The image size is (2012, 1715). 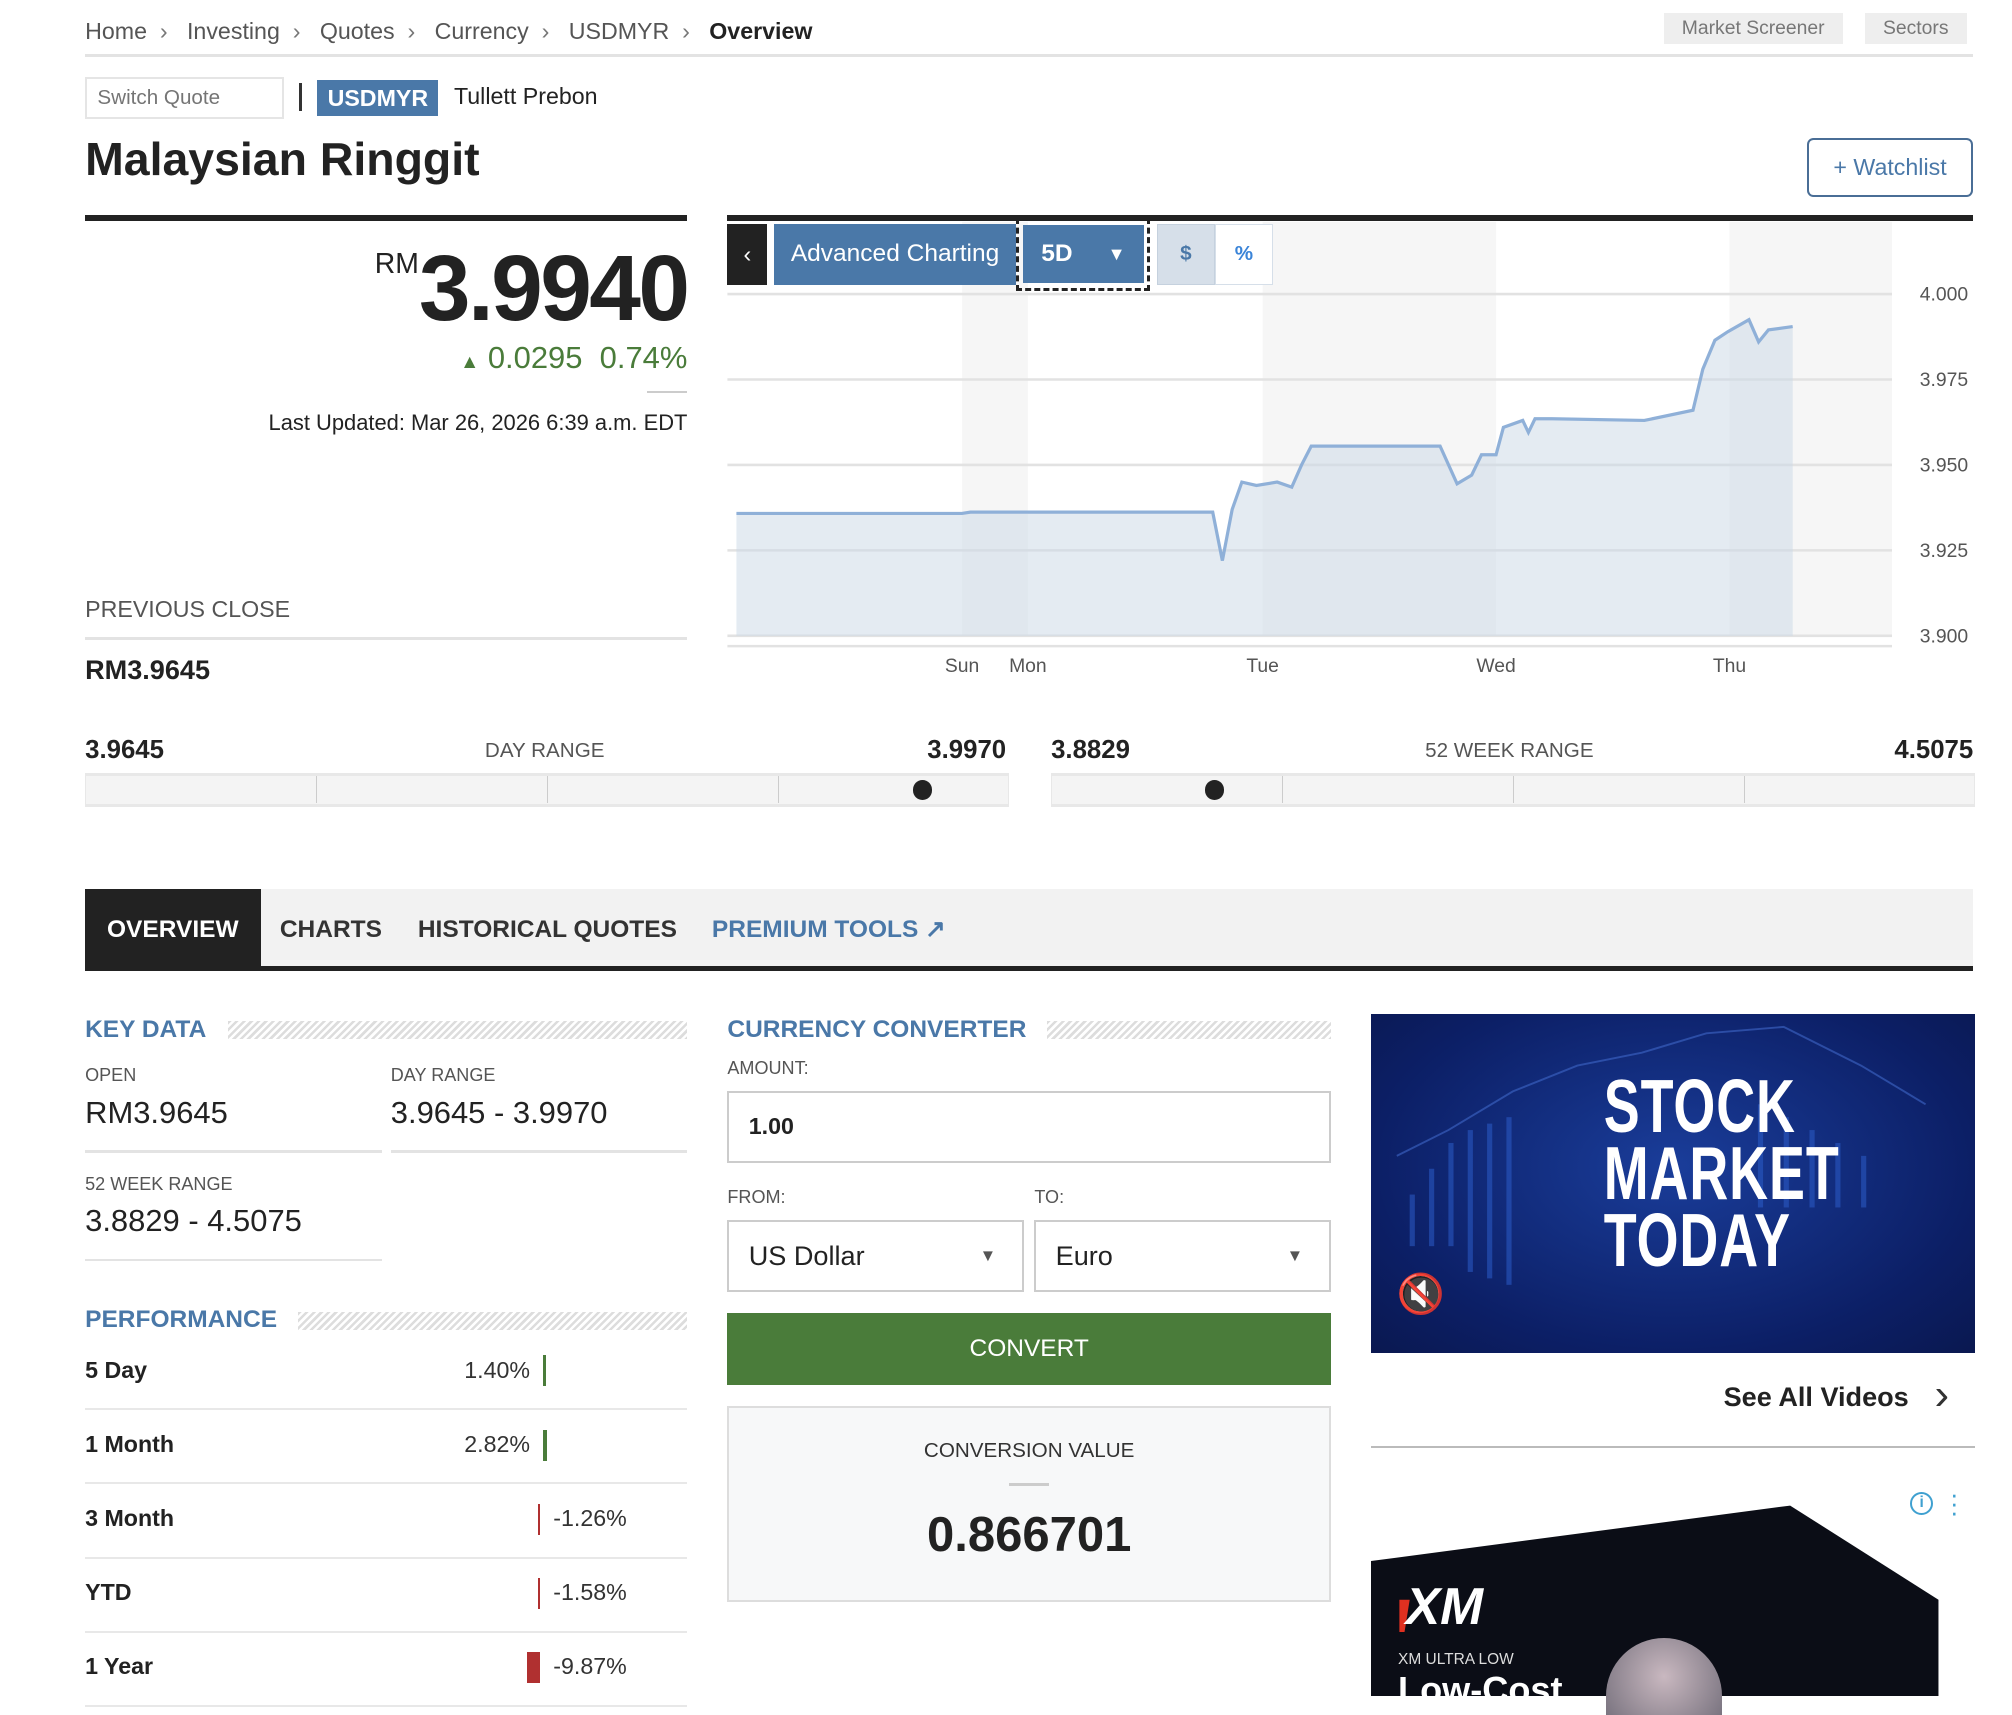 What do you see at coordinates (895, 255) in the screenshot?
I see `advanced-charting-button: Advanced Charting` at bounding box center [895, 255].